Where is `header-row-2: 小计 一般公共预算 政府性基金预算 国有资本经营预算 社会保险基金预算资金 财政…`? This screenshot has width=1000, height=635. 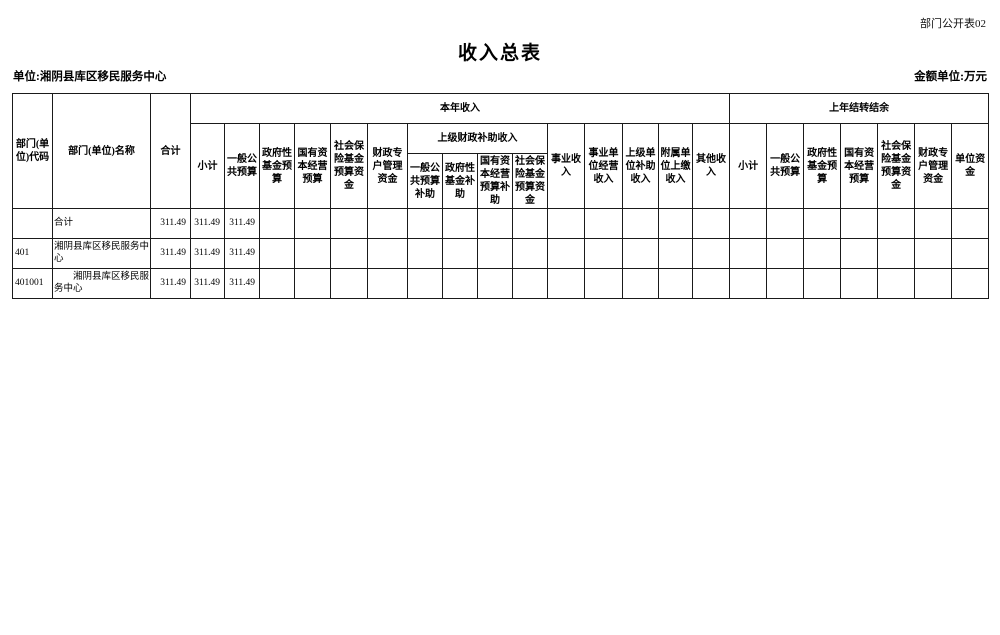
header-row-2: 小计 一般公共预算 政府性基金预算 国有资本经营预算 社会保险基金预算资金 财政… is located at coordinates (501, 166).